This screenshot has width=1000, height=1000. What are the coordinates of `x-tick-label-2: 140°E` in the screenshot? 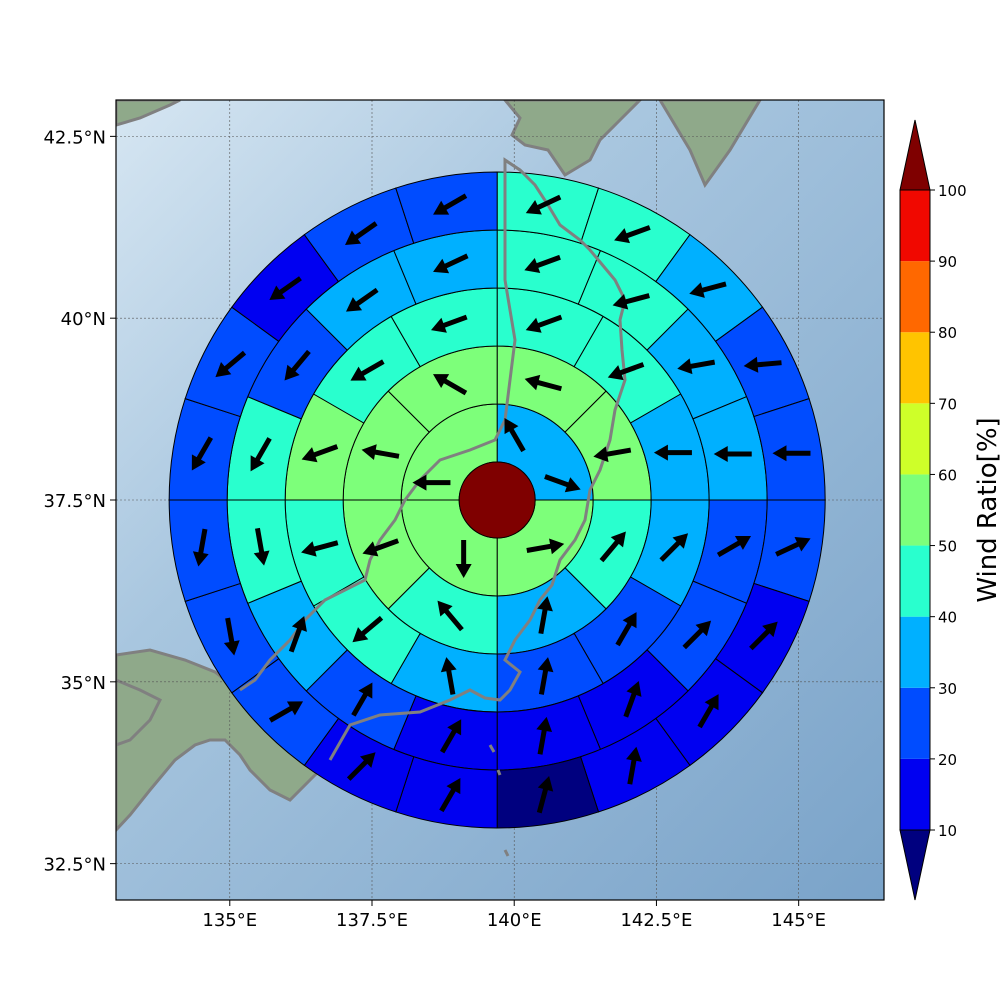 It's located at (514, 920).